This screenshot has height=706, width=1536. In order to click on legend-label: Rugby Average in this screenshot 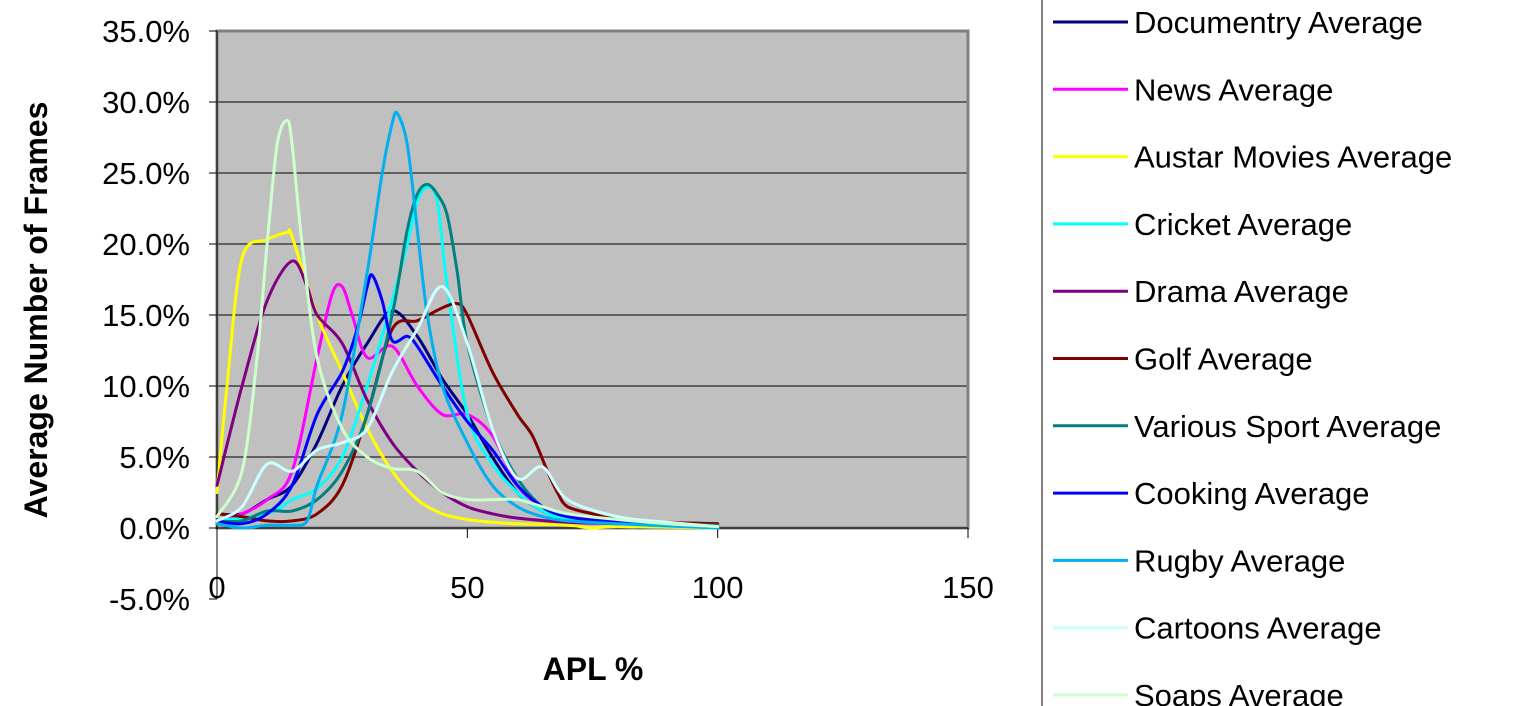, I will do `click(1239, 560)`.